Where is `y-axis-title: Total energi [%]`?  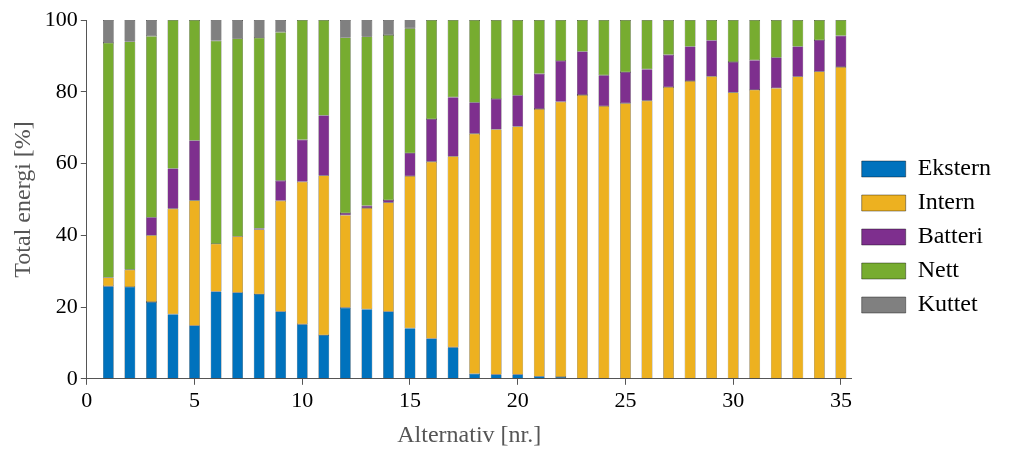 y-axis-title: Total energi [%] is located at coordinates (21, 199).